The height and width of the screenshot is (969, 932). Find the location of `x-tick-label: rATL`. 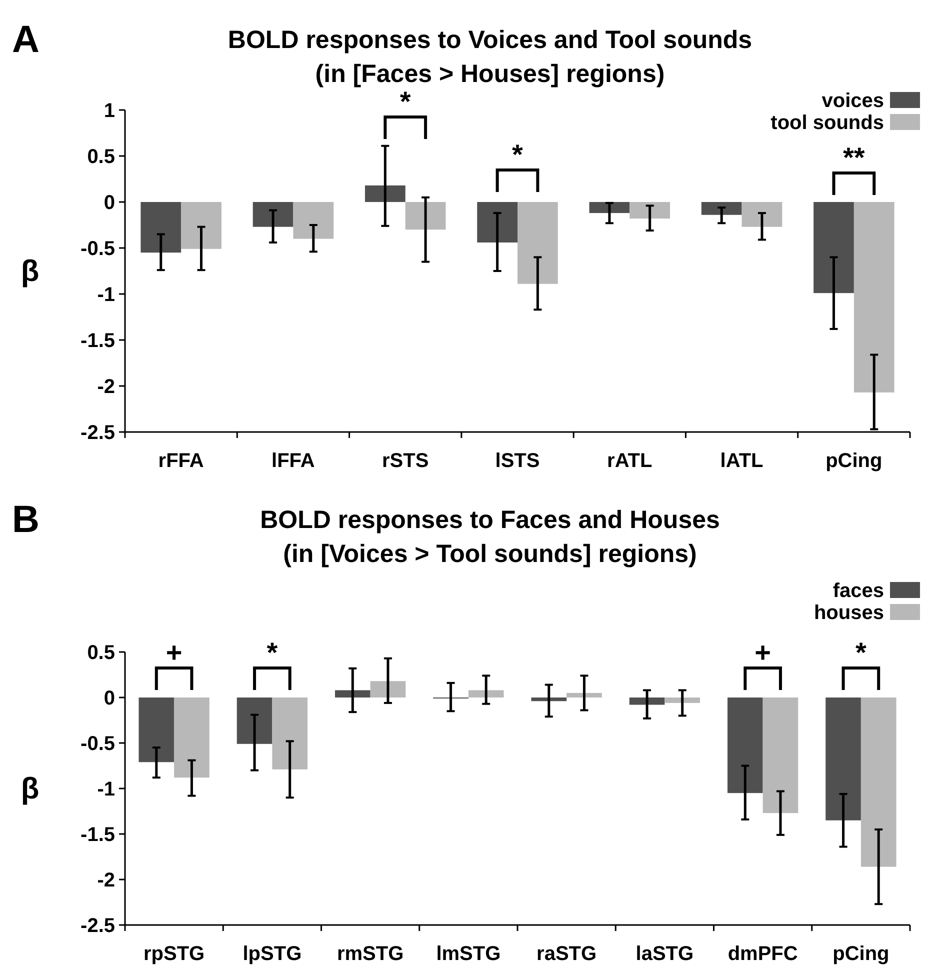

x-tick-label: rATL is located at coordinates (629, 461).